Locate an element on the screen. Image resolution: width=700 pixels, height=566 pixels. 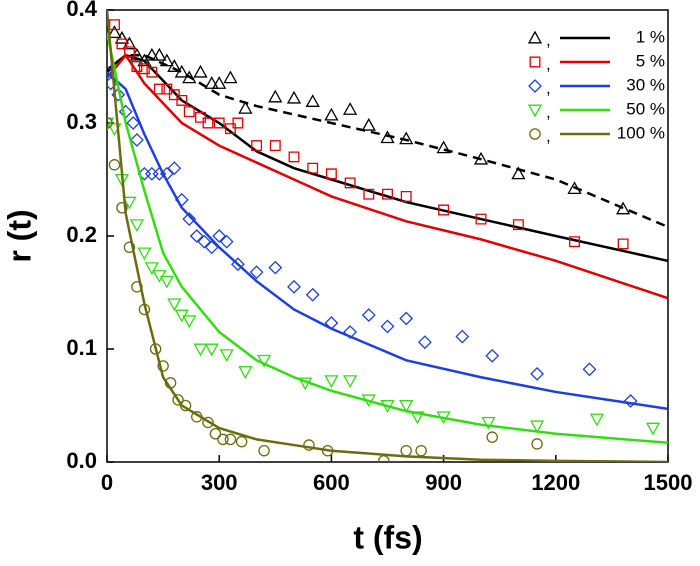
x-tick-label: 600 is located at coordinates (331, 482).